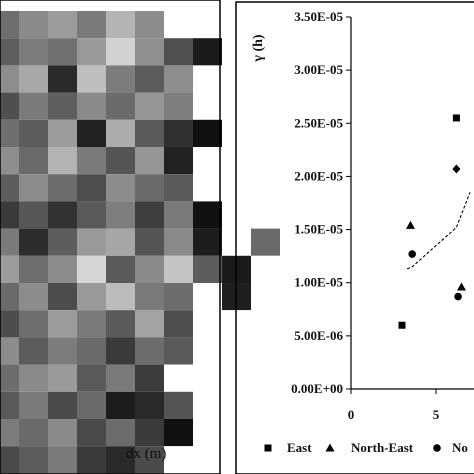  I want to click on y-tick-label: 0.00E+00, so click(317, 388).